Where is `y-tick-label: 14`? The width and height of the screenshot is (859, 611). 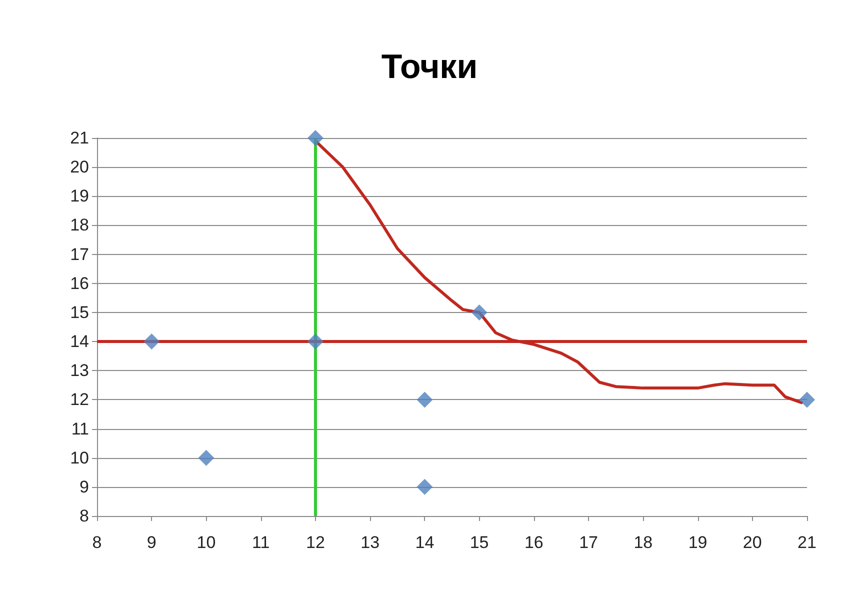 y-tick-label: 14 is located at coordinates (79, 342).